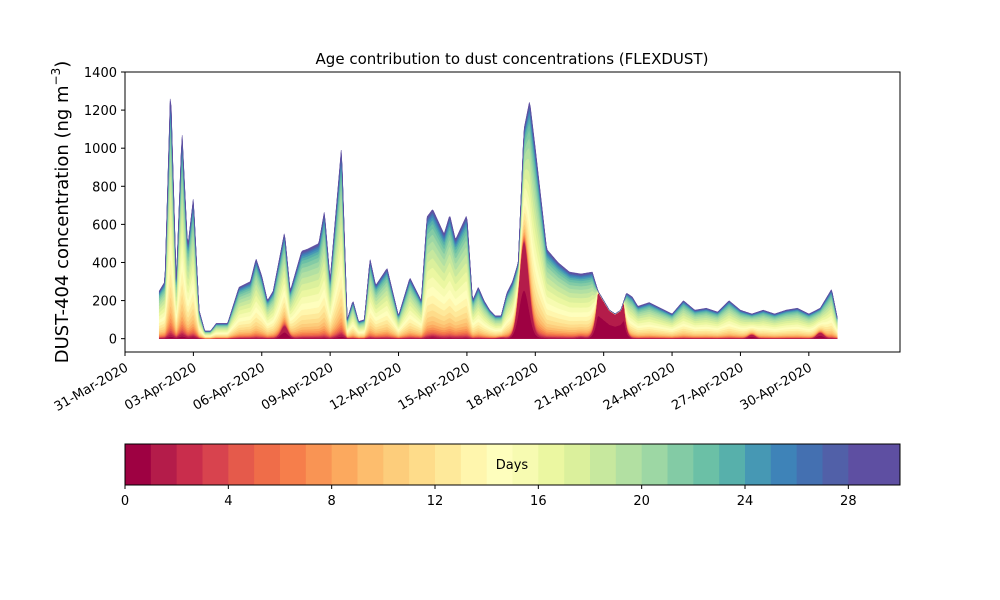 This screenshot has width=1000, height=600. I want to click on colorbar-cells, so click(513, 464).